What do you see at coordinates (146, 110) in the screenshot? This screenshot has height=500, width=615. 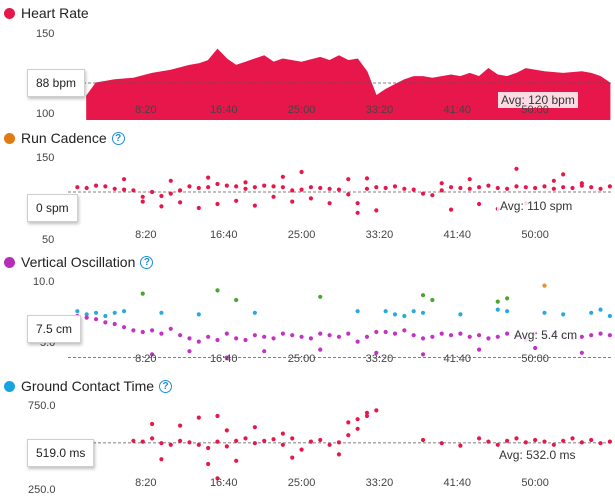 I see `heart-rate-xtick: 8:20` at bounding box center [146, 110].